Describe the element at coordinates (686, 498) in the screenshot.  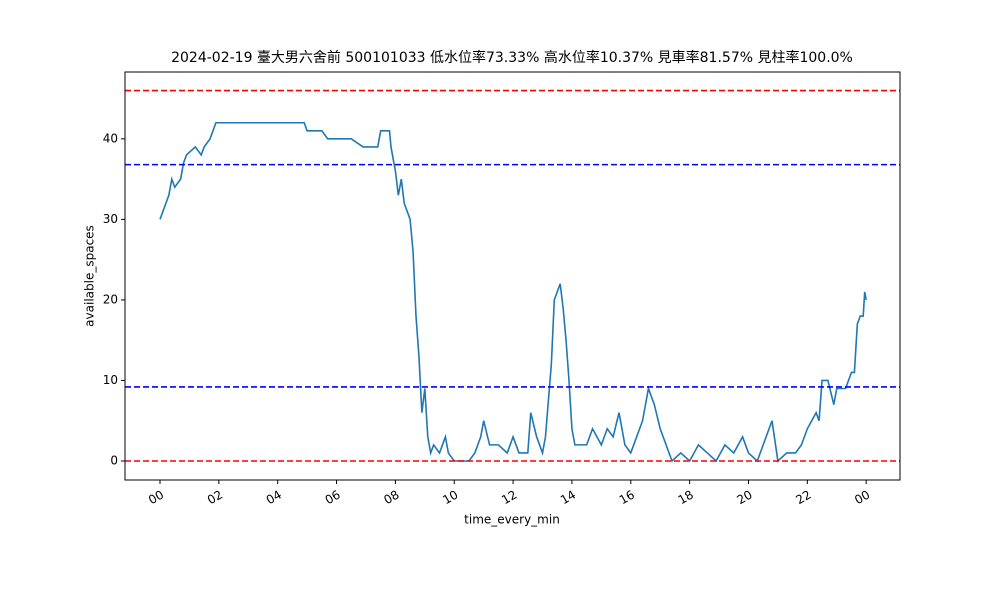
I see `x-tick-label: 18` at that location.